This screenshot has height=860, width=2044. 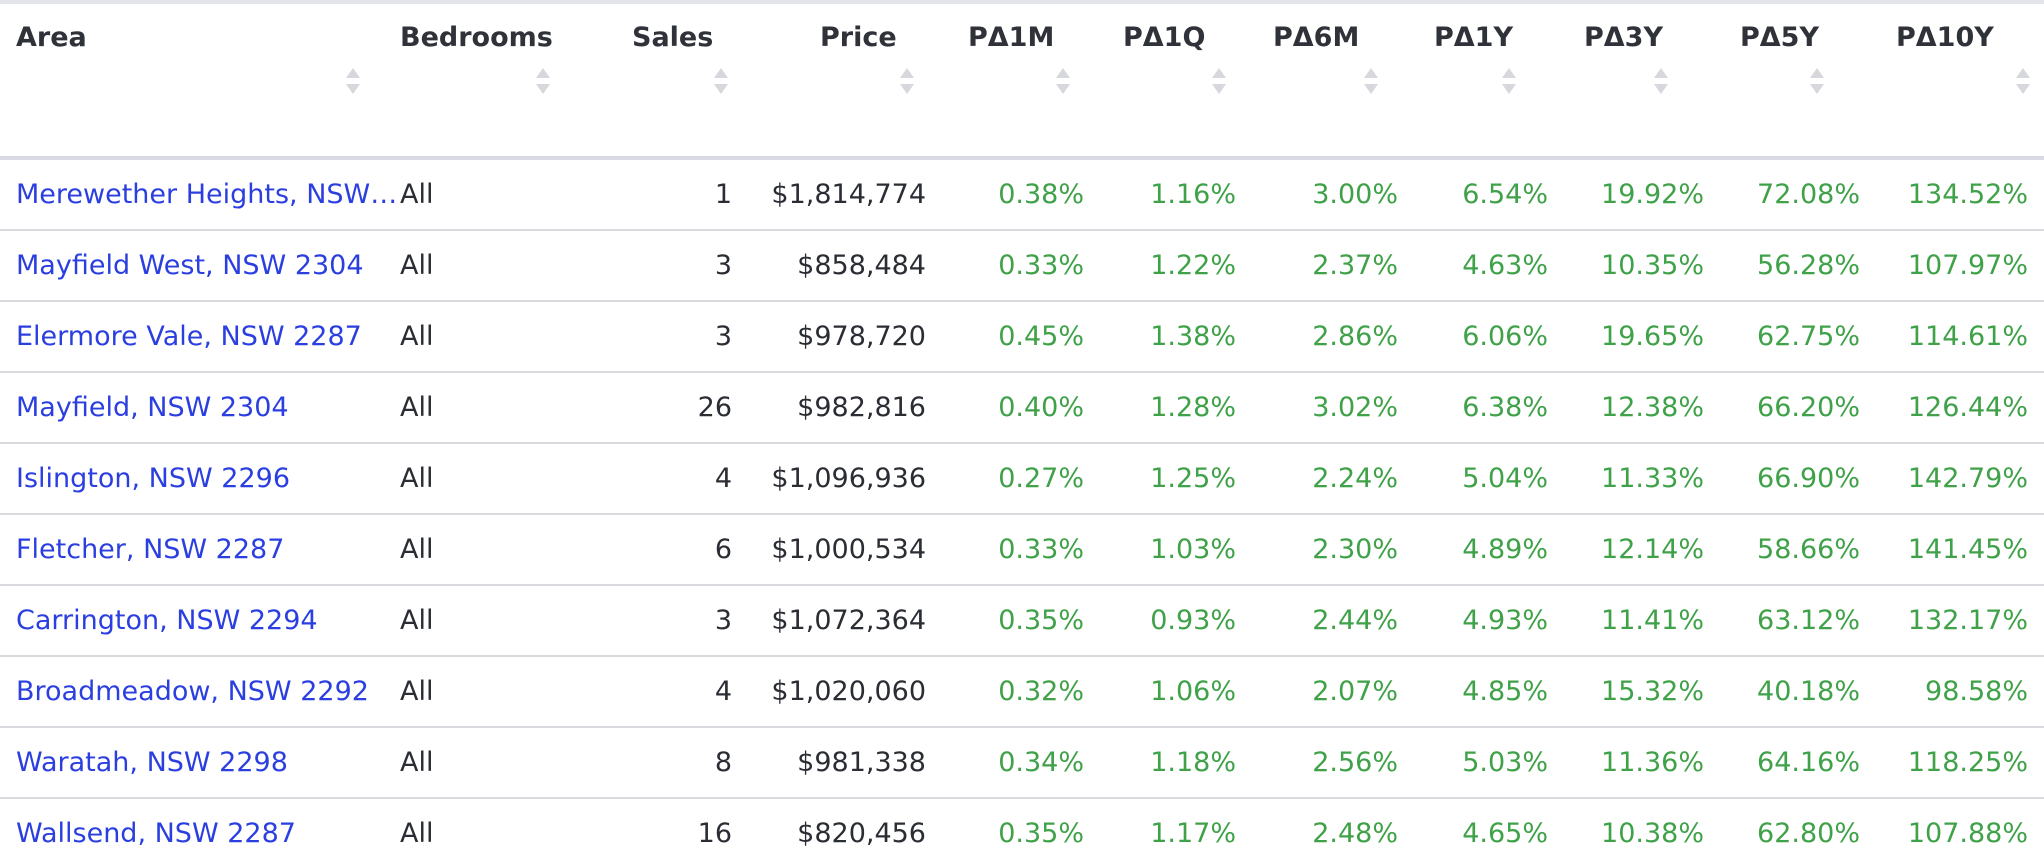 What do you see at coordinates (1006, 82) in the screenshot?
I see `column-header-d1m: PΔ1M` at bounding box center [1006, 82].